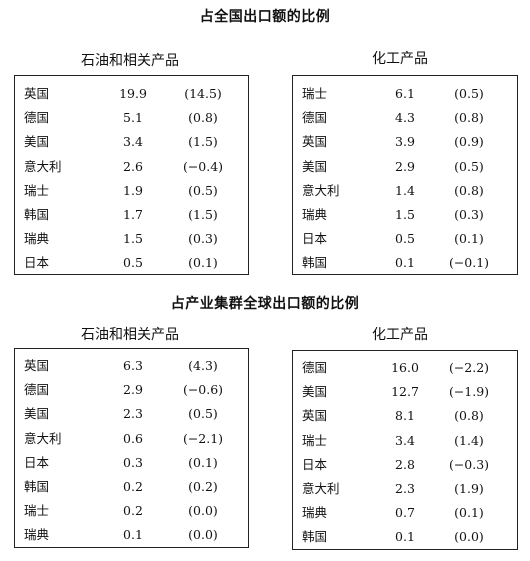 This screenshot has height=561, width=530. Describe the element at coordinates (203, 93) in the screenshot. I see `change-value: (14.5)` at that location.